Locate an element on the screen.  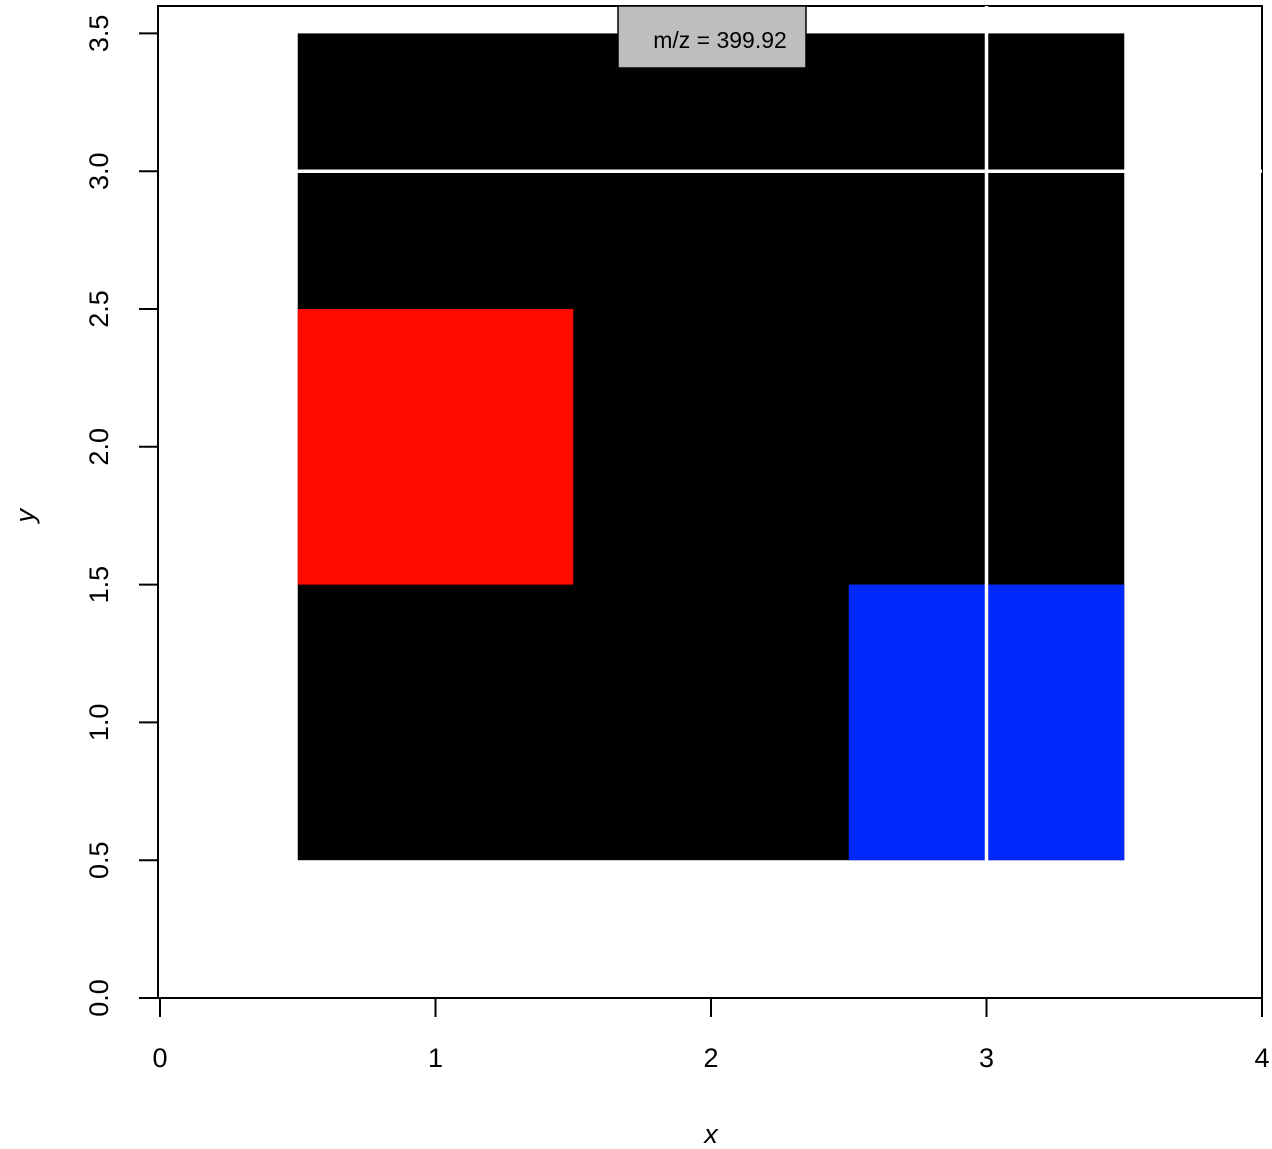
y-tick-label-7: 3.5 is located at coordinates (99, 34).